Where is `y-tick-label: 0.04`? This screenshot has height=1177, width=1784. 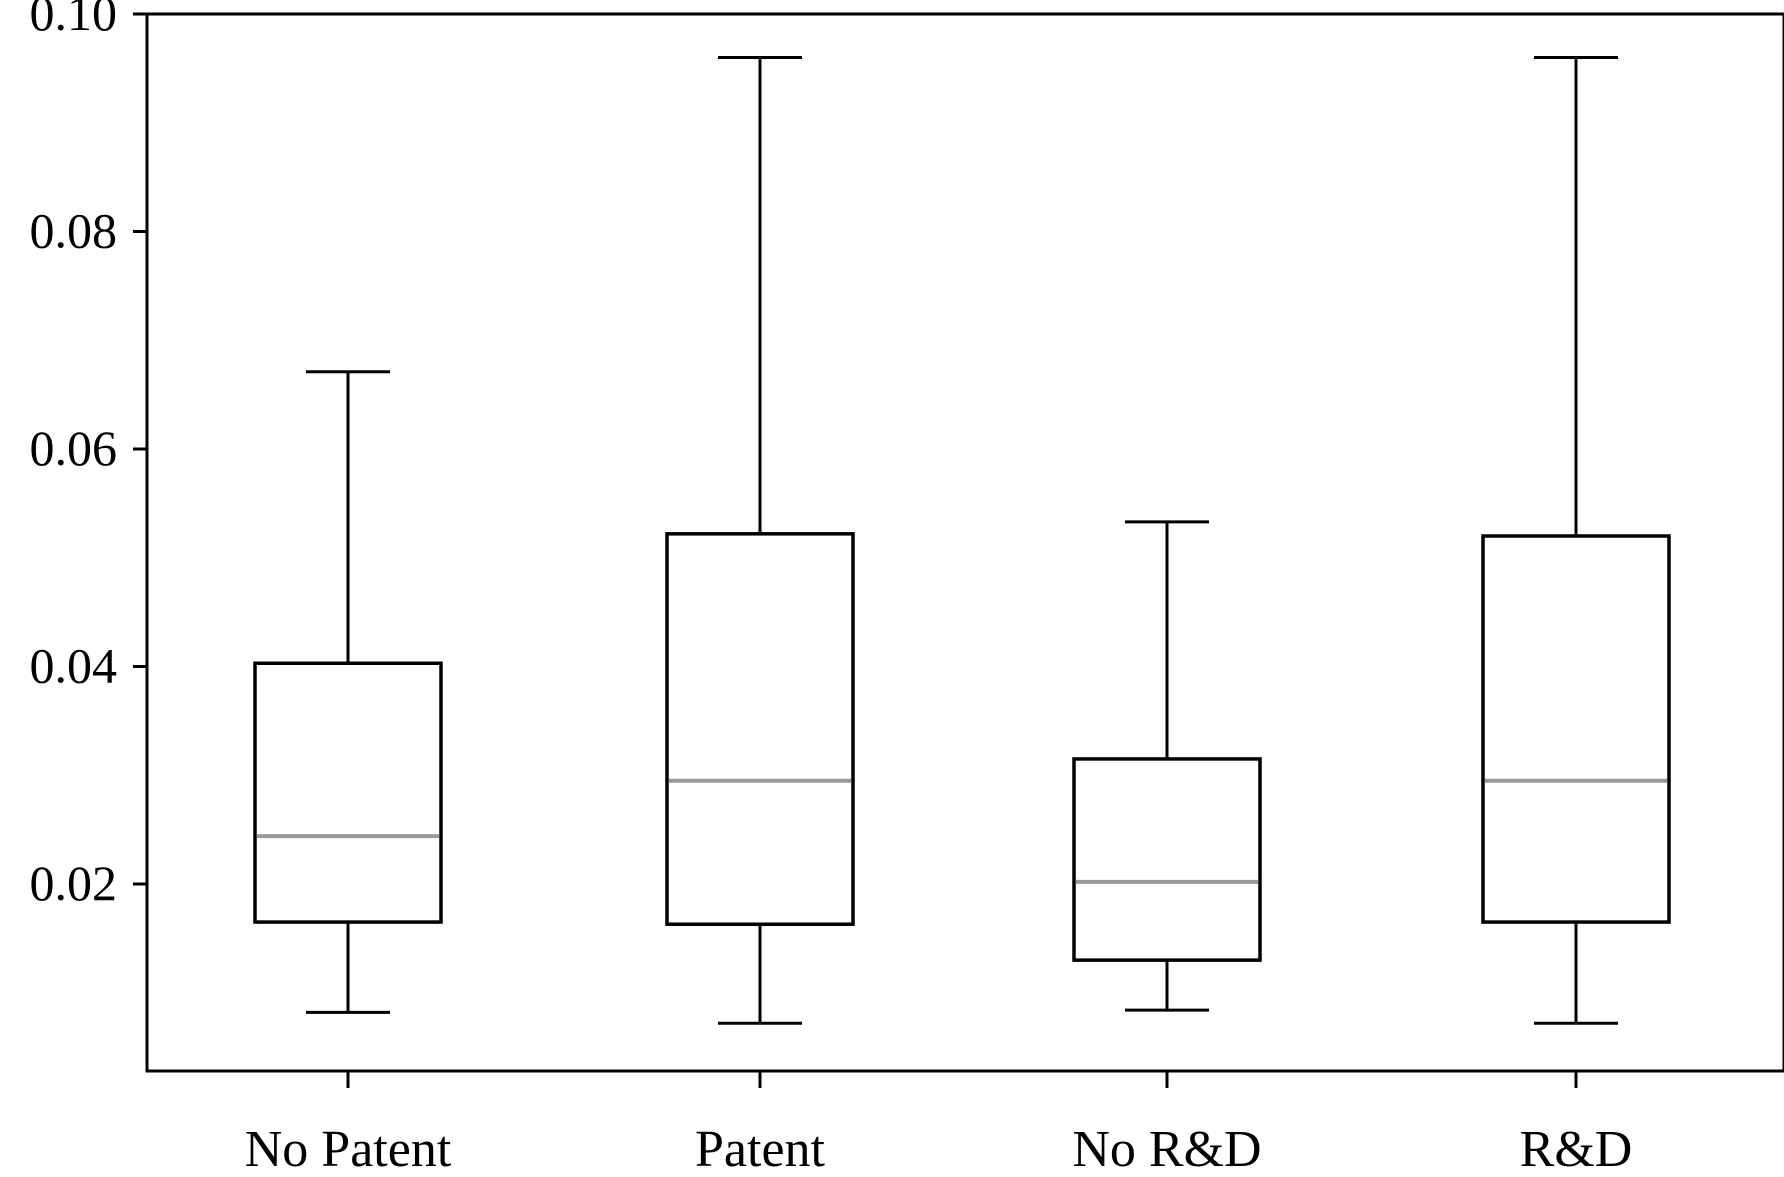
y-tick-label: 0.04 is located at coordinates (74, 666).